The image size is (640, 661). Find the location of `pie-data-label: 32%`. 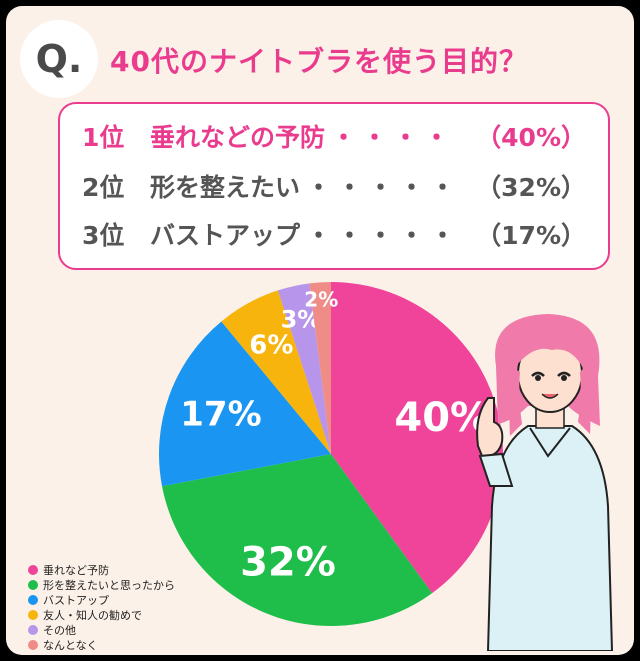

pie-data-label: 32% is located at coordinates (288, 563).